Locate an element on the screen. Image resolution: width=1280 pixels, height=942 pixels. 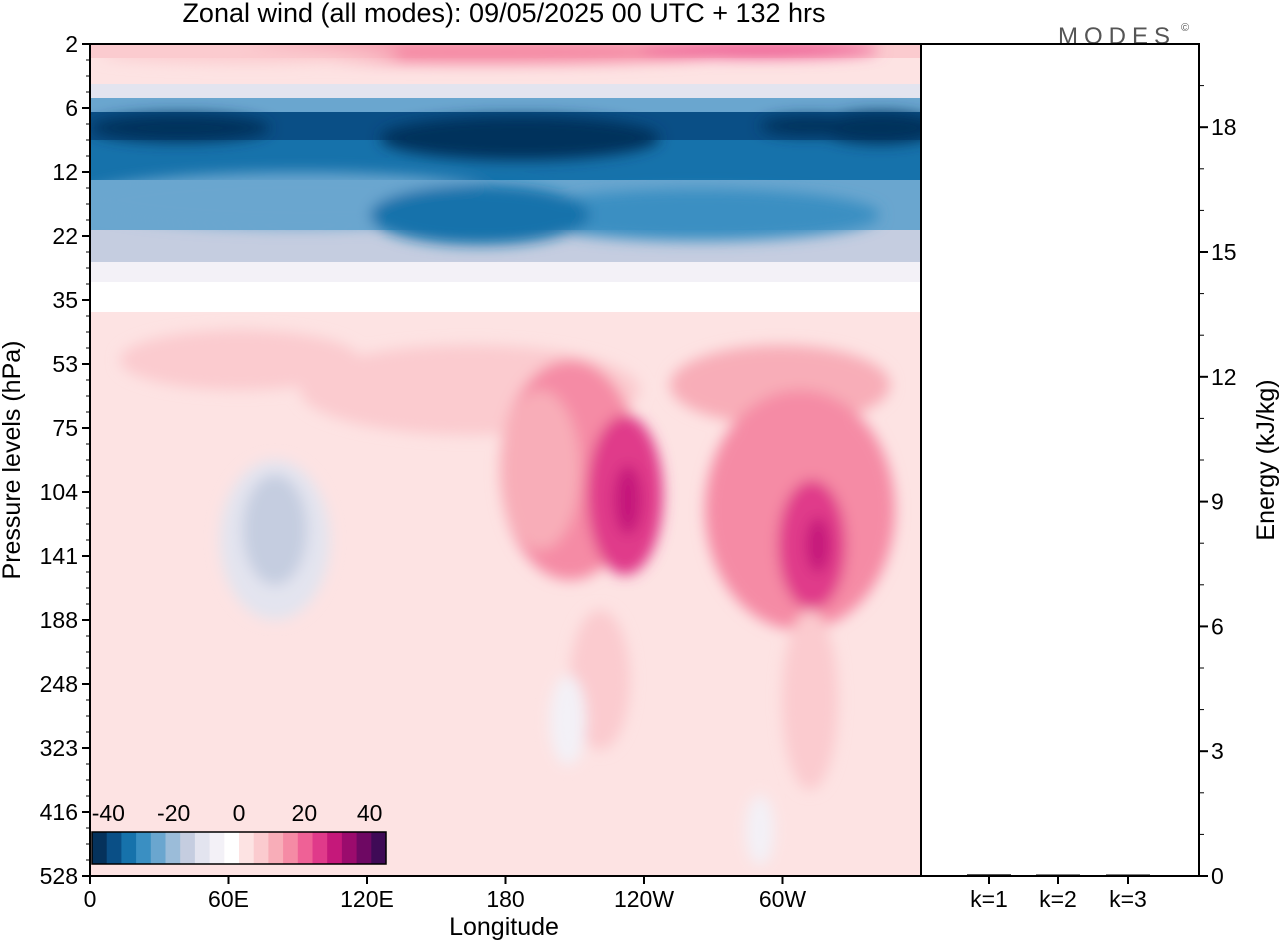
longitude-axis: 0 60E 120E 180 120W 60W is located at coordinates (445, 894).